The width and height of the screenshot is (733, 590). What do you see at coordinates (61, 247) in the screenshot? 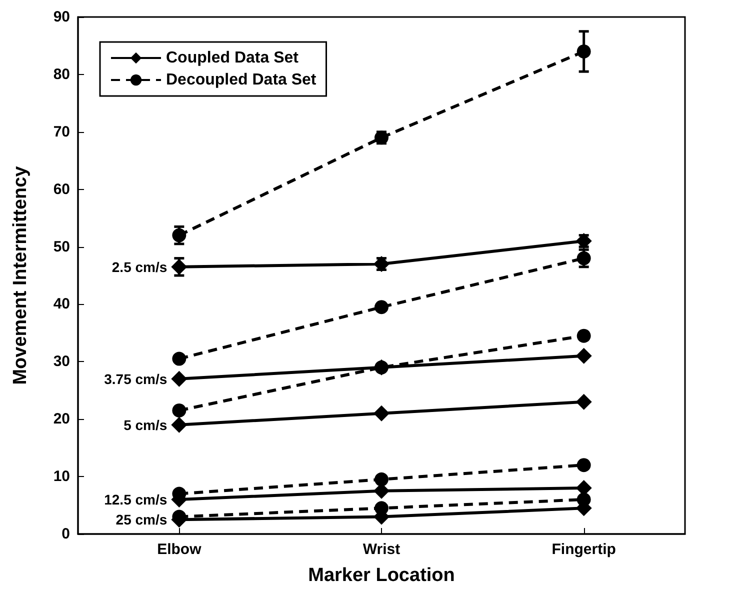
I see `y-tick-label: 50` at bounding box center [61, 247].